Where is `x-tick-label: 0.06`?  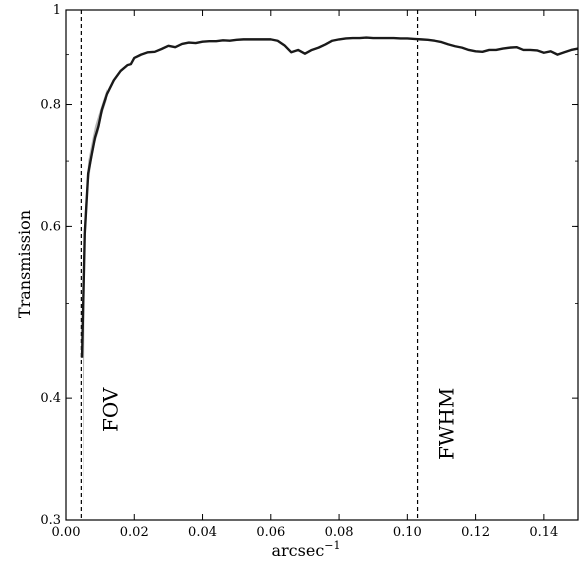
x-tick-label: 0.06 is located at coordinates (270, 532).